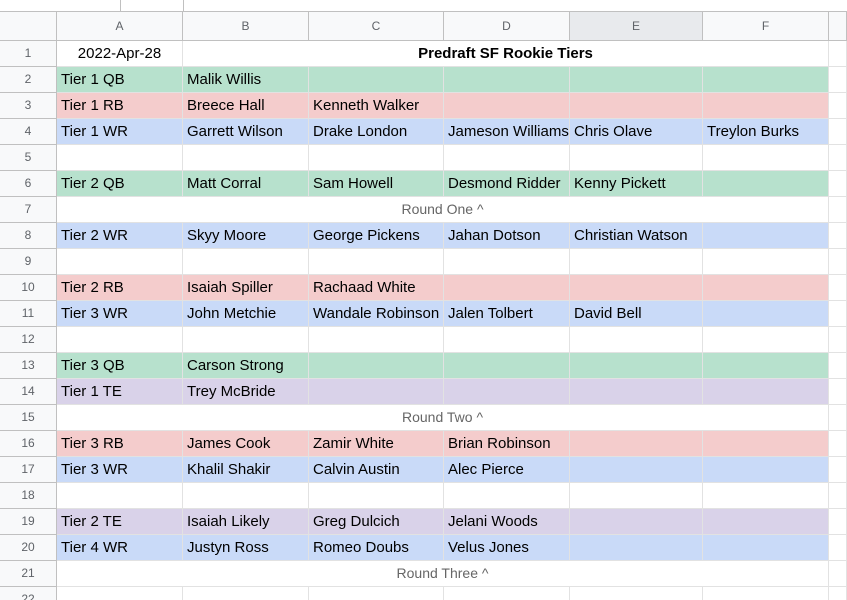 Image resolution: width=847 pixels, height=600 pixels. I want to click on cell: Tier 4 WR, so click(120, 548).